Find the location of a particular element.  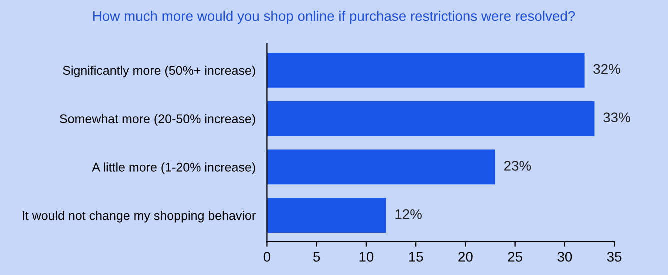

chart-title: How much more would you shop online if purchase restrictions were resolved? is located at coordinates (335, 17).